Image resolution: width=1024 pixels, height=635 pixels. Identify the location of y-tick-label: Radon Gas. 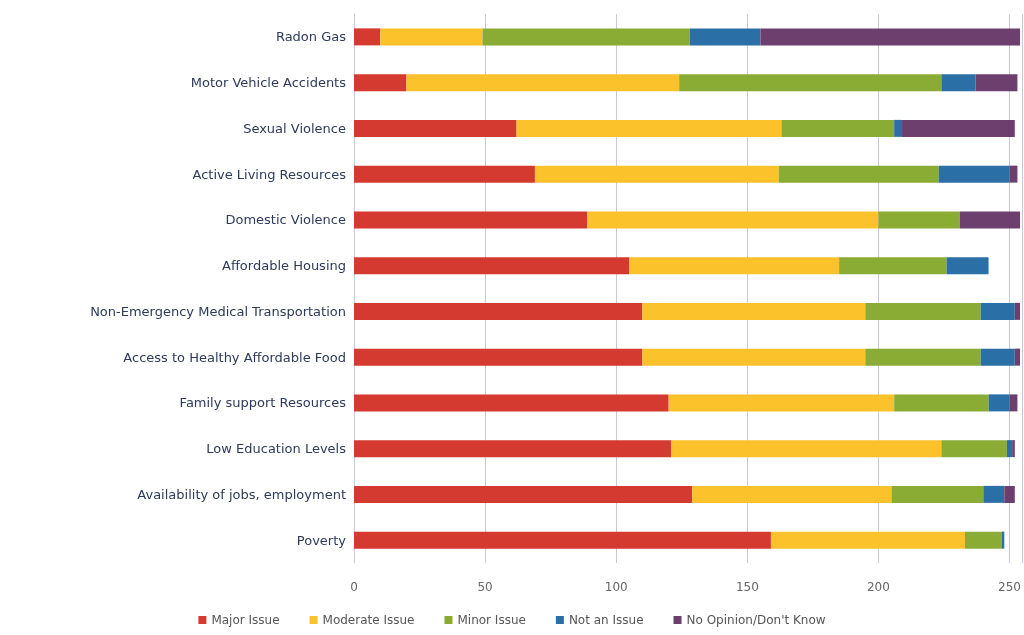
(311, 37).